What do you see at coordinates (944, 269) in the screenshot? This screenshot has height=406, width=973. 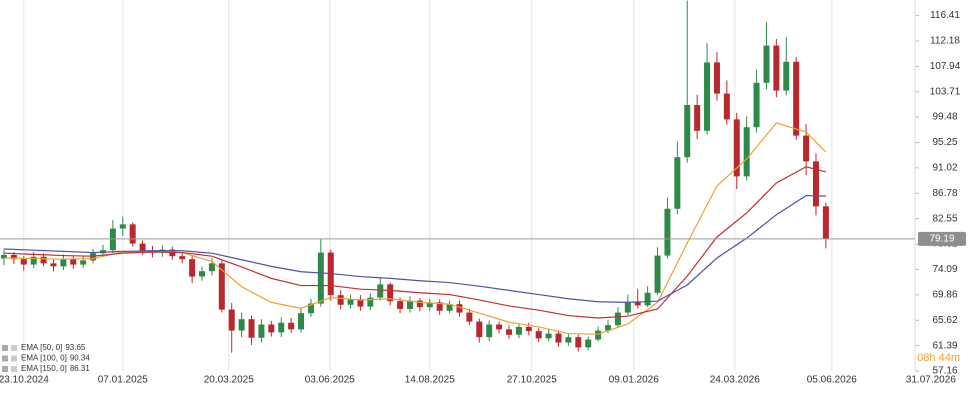 I see `y-tick-label: 74.09` at bounding box center [944, 269].